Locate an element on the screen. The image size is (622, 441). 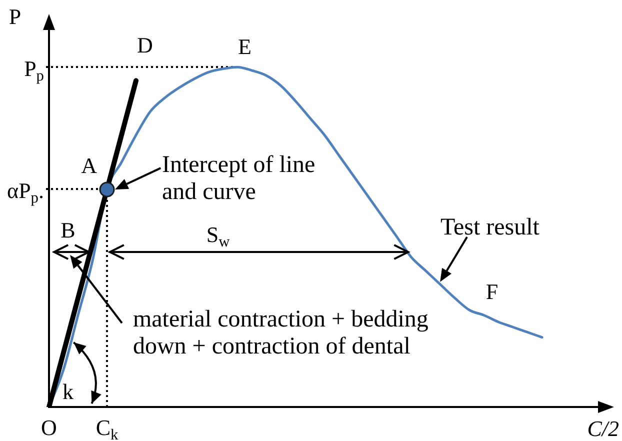
y-axis-title: P is located at coordinates (15, 16).